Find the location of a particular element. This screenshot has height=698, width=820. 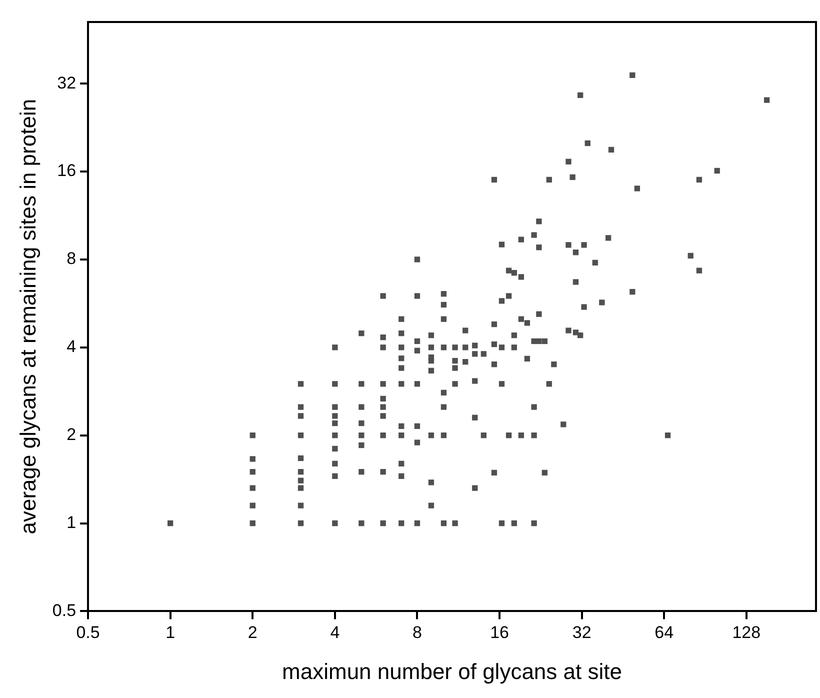

y-tick-label: 1 is located at coordinates (71, 522).